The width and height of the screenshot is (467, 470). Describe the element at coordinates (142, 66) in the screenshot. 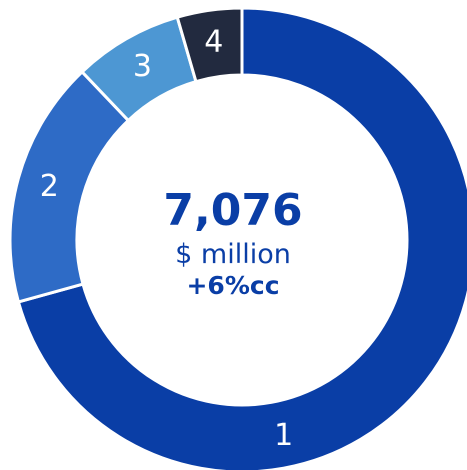

I see `donut-slice-label-3: 3` at that location.